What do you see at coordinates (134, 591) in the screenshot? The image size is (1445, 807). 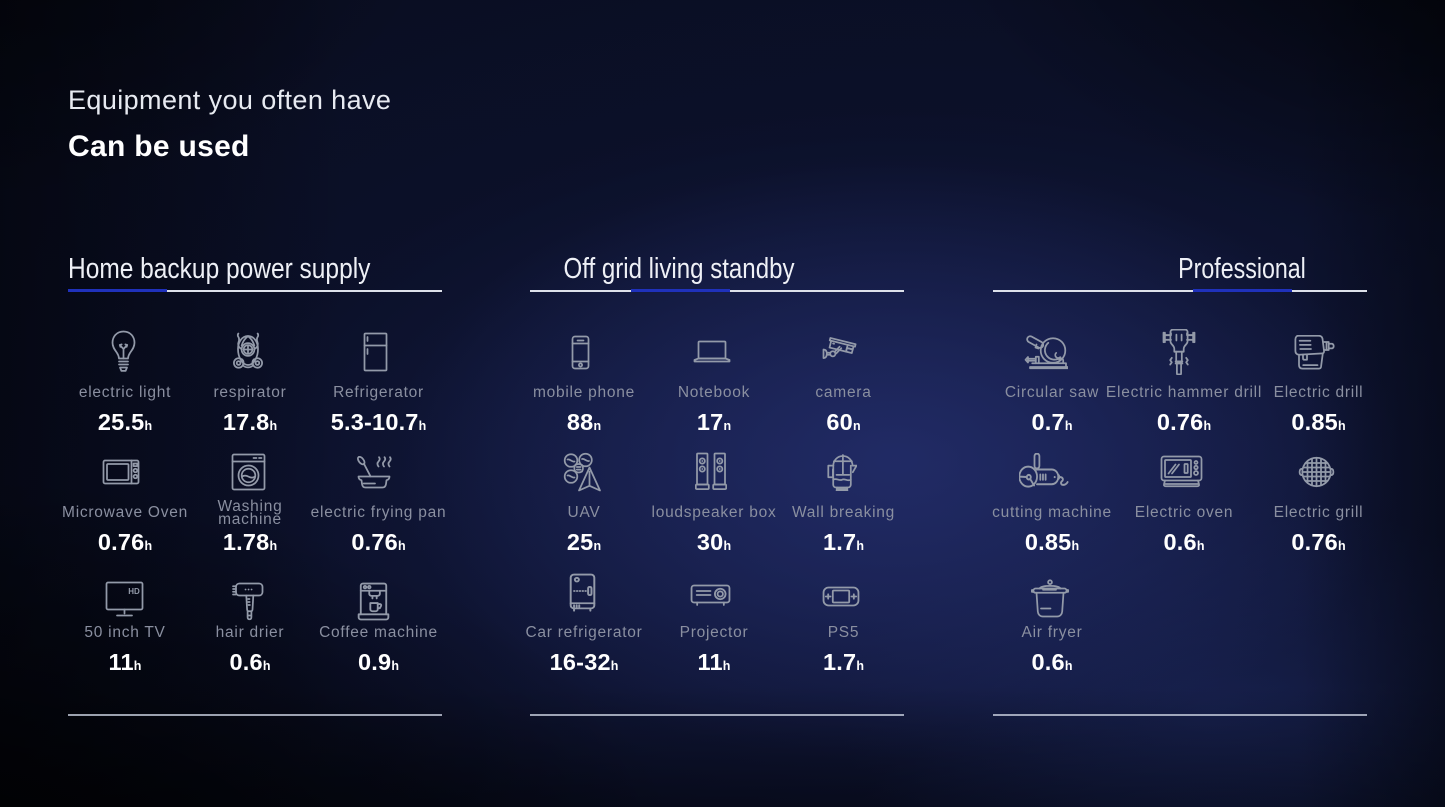 I see `svg-text: HD` at bounding box center [134, 591].